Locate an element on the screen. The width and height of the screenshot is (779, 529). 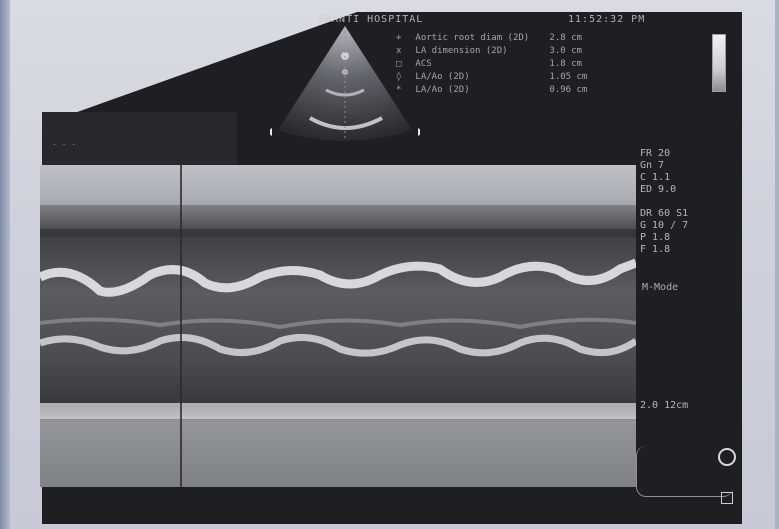
imaging-mode-label: M-Mode is located at coordinates (660, 287).